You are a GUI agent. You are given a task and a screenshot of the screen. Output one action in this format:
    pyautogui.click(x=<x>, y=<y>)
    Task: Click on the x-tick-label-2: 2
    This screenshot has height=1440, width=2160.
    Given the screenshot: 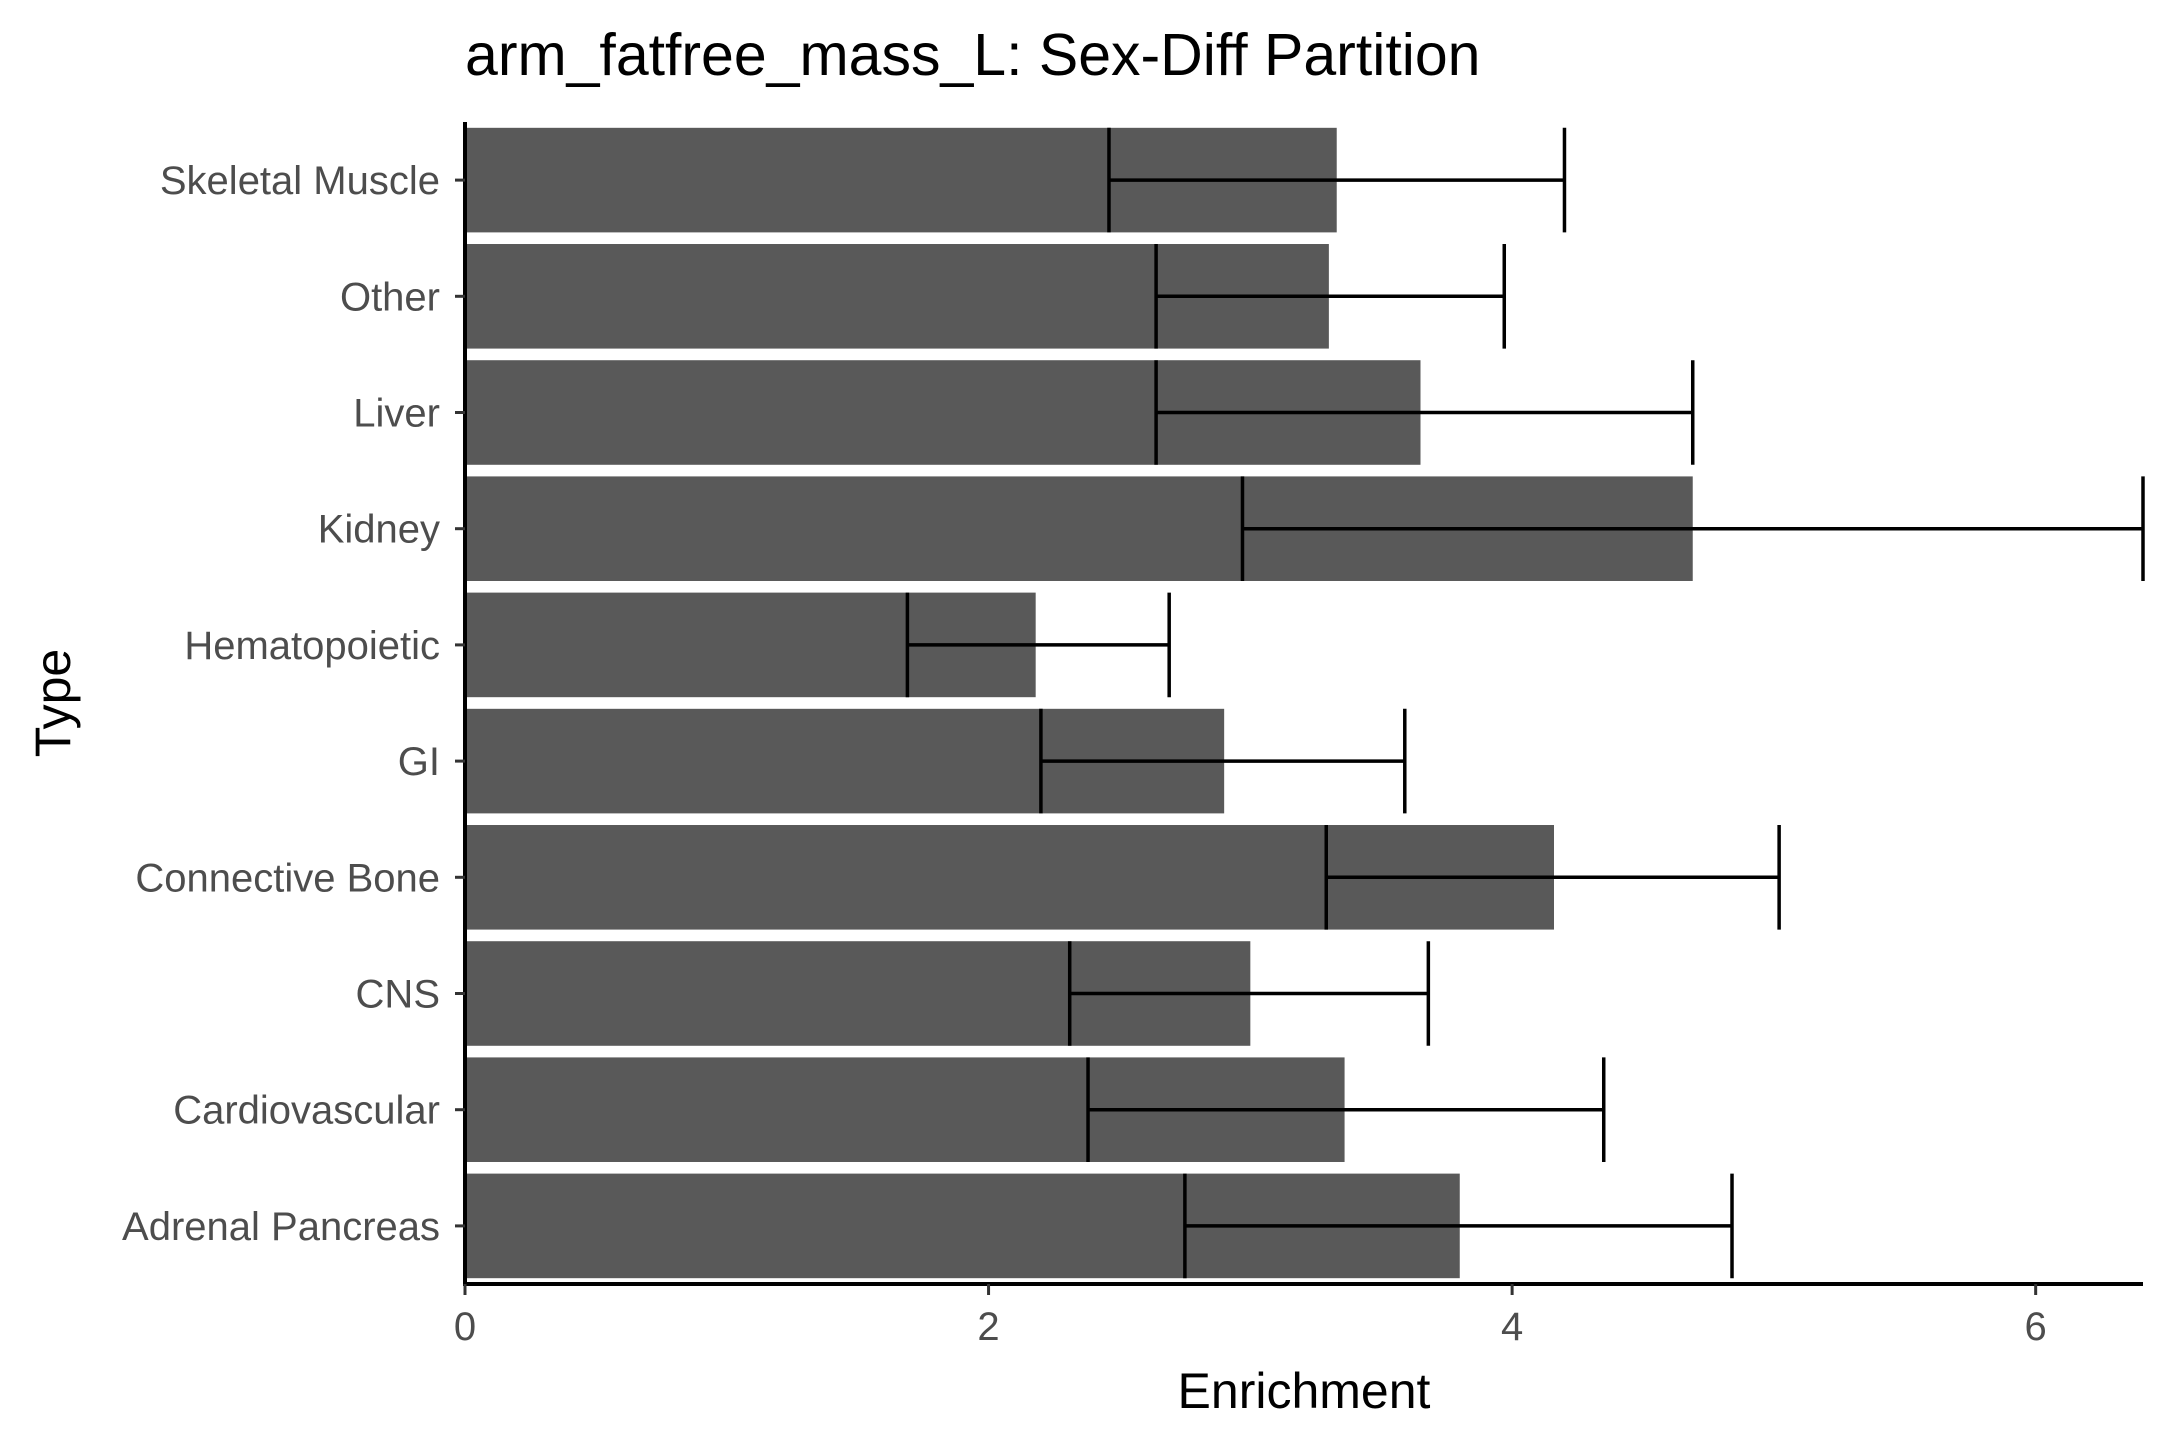 What is the action you would take?
    pyautogui.click(x=988, y=1327)
    